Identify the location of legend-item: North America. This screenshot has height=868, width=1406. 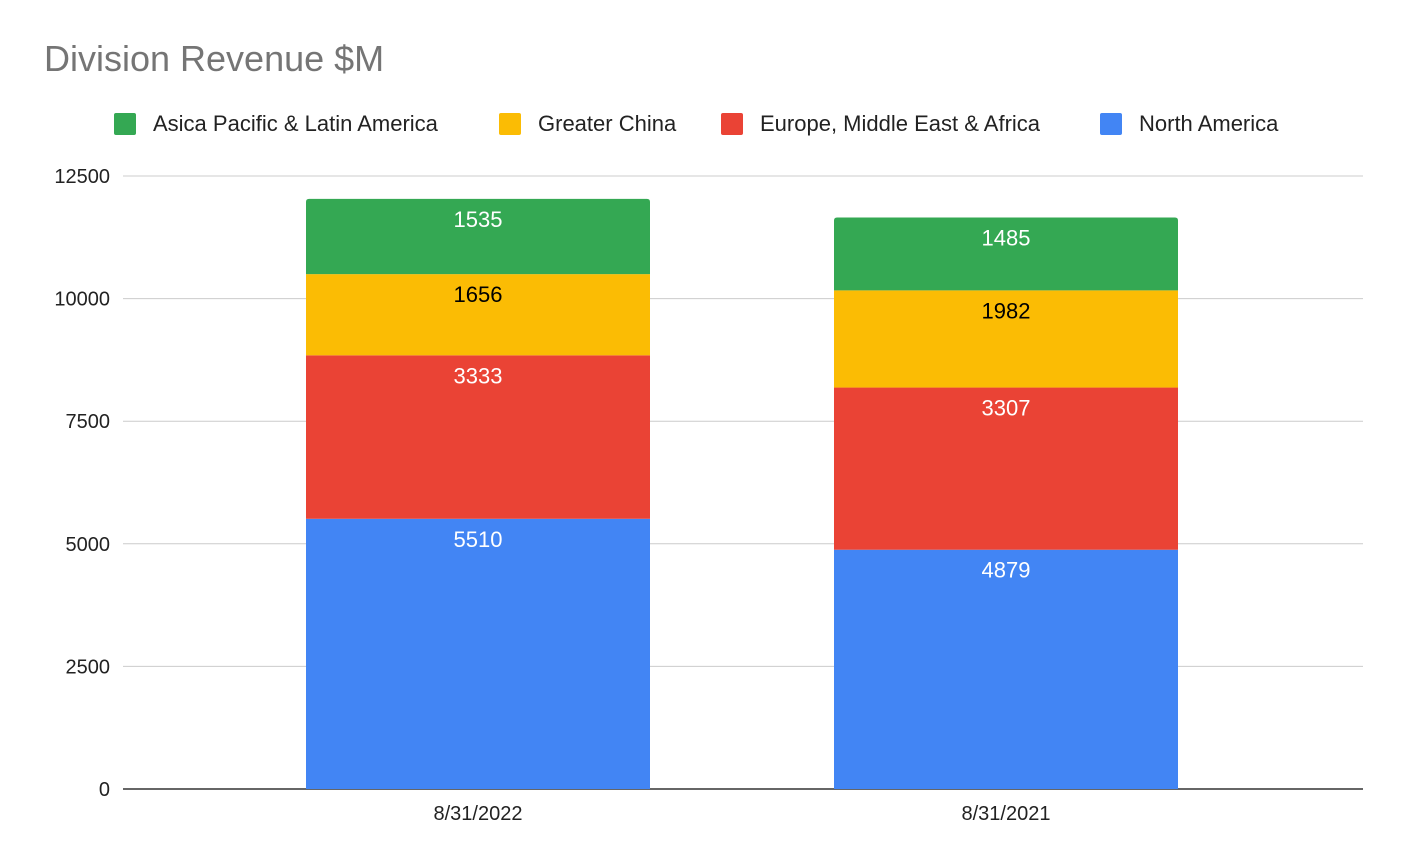
(1189, 123).